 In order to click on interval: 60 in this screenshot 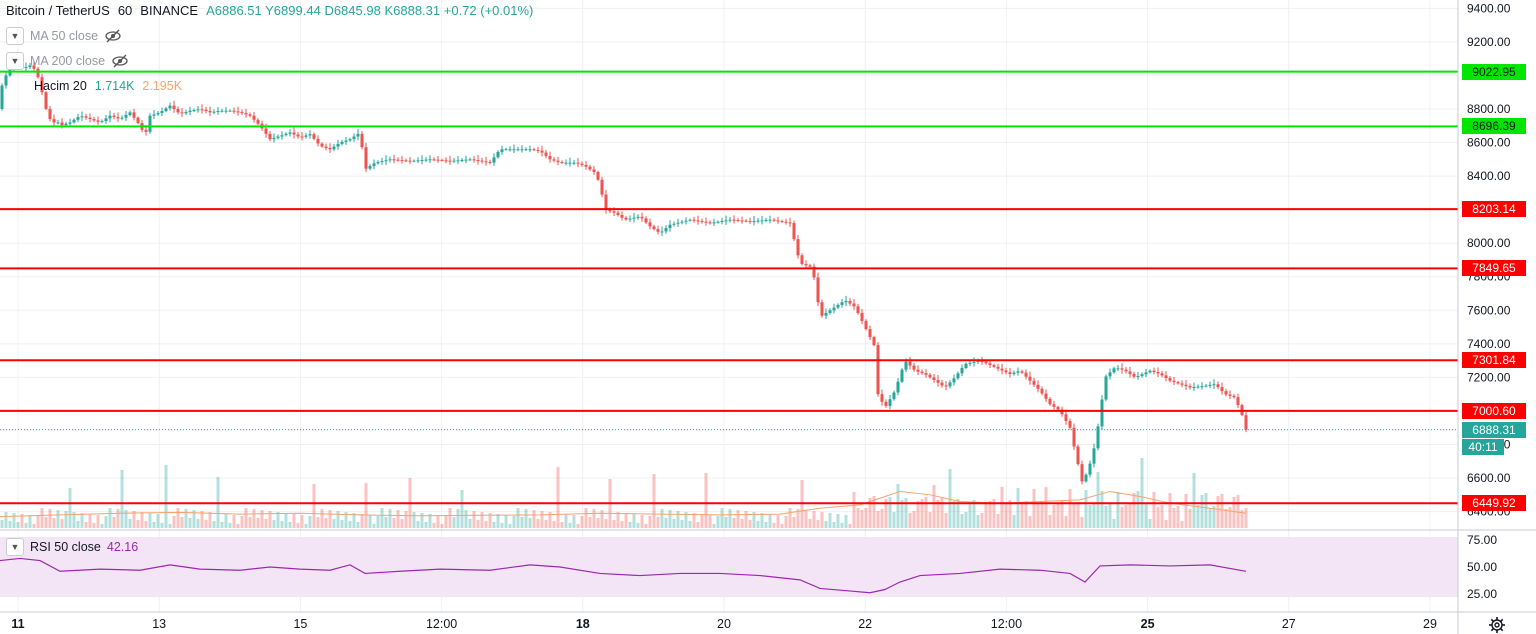, I will do `click(125, 10)`.